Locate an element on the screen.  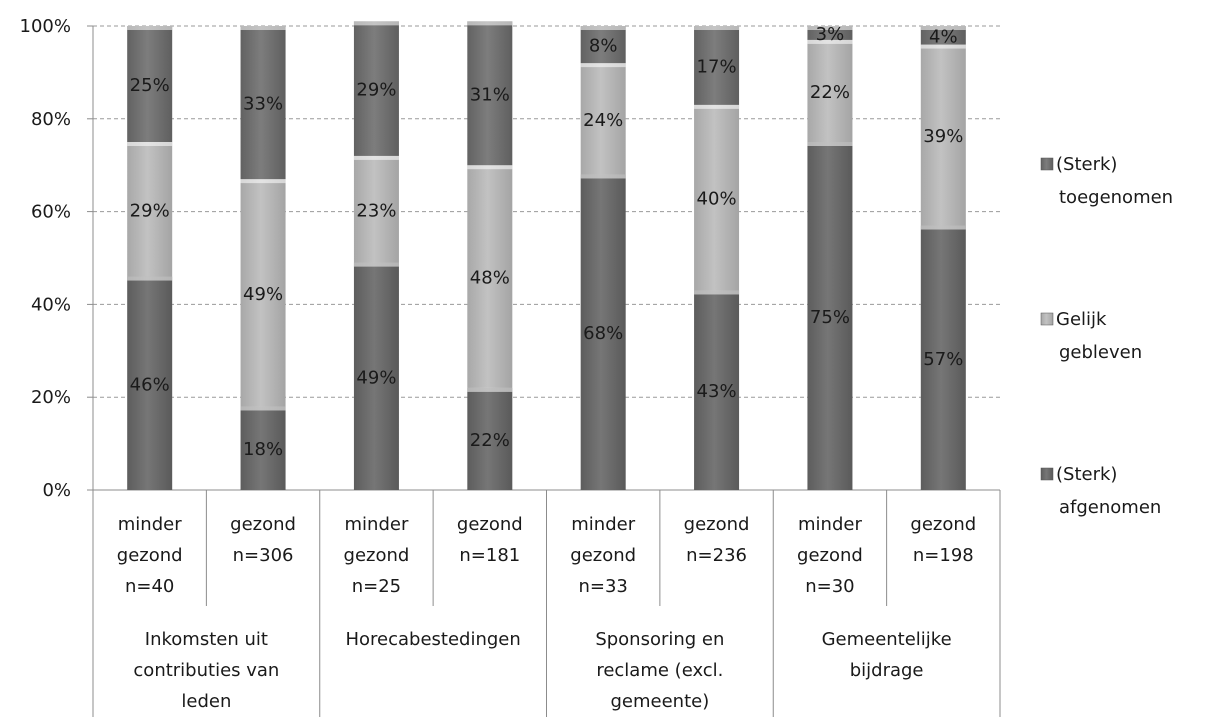
legend-item: Gelijk gebleven is located at coordinates (1091, 336).